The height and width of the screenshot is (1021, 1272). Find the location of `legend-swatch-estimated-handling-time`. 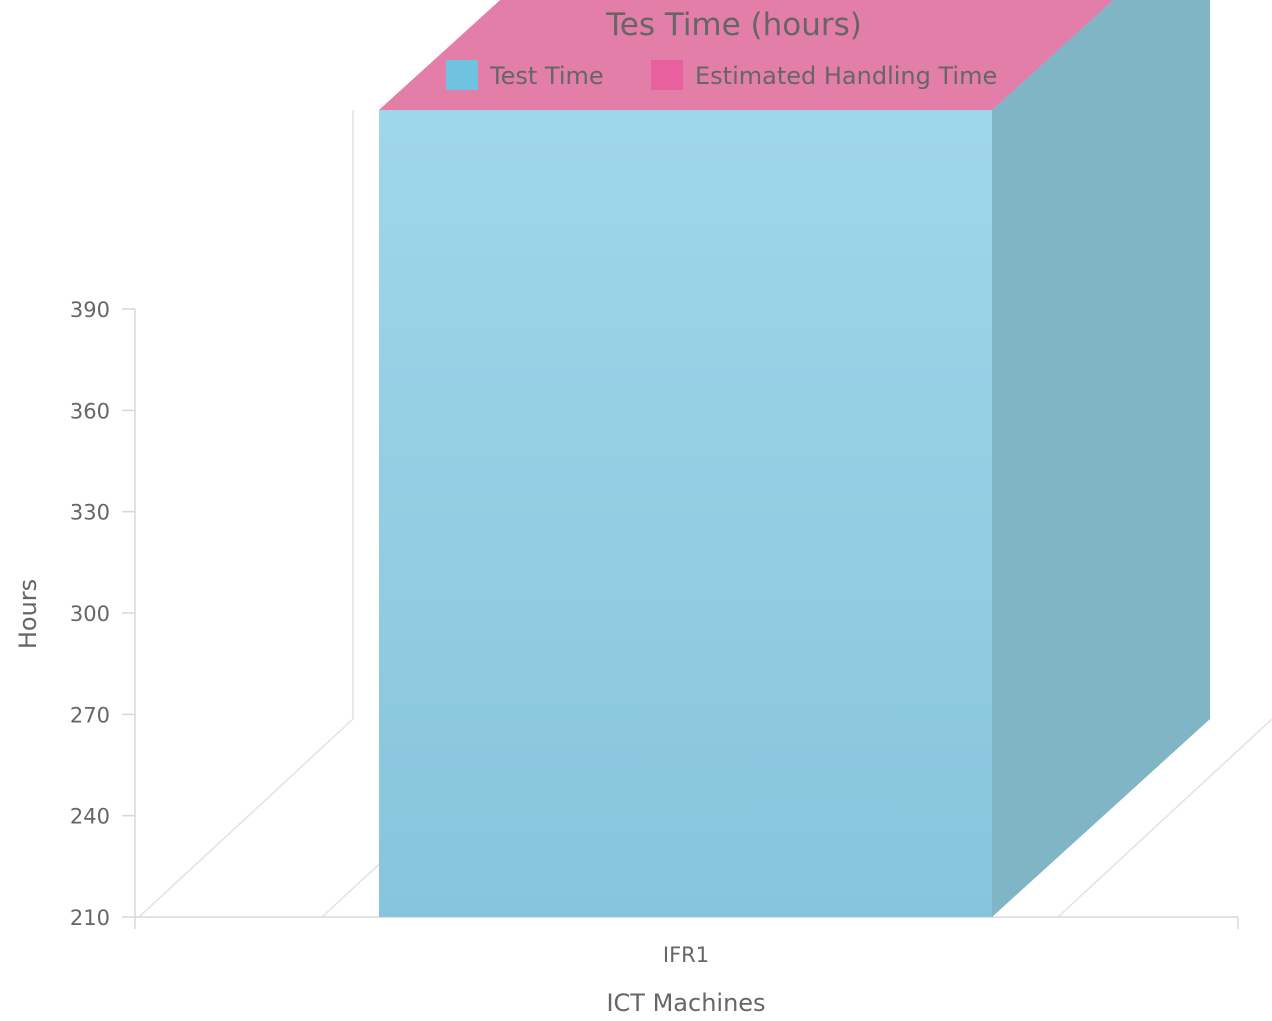

legend-swatch-estimated-handling-time is located at coordinates (667, 75).